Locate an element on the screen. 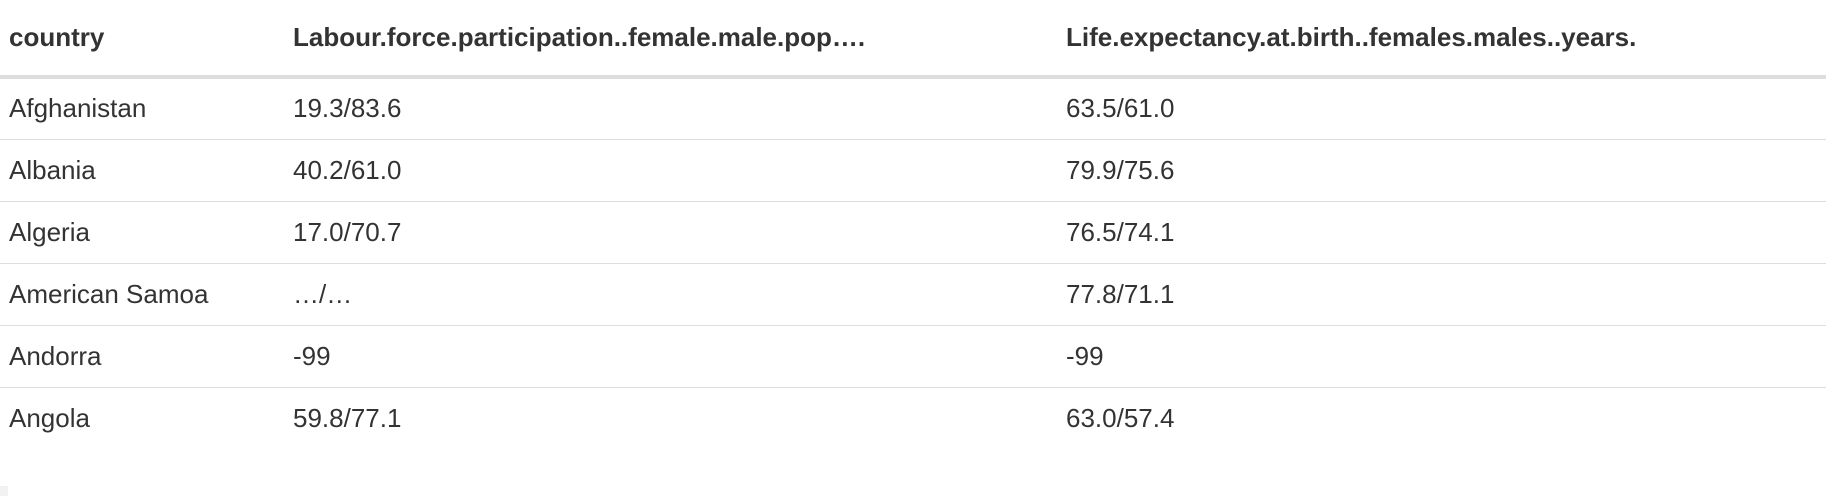 The height and width of the screenshot is (496, 1826). cell-country: Algeria is located at coordinates (142, 232).